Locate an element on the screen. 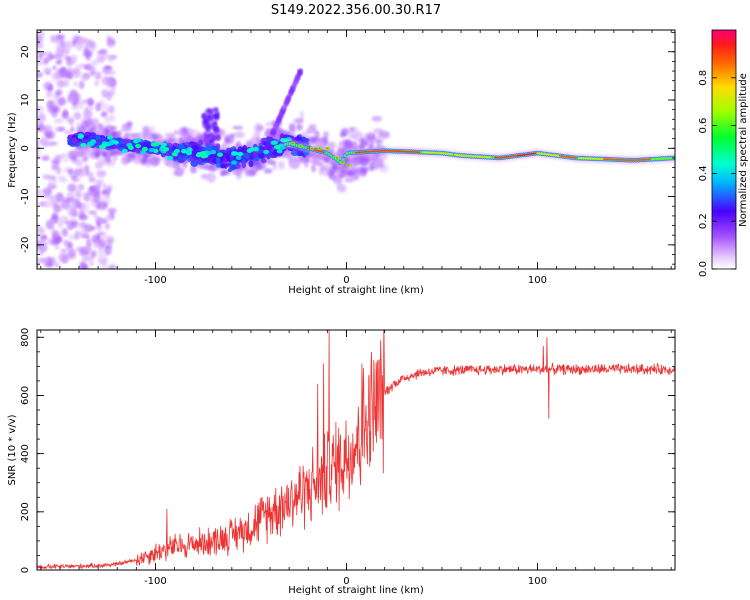 This screenshot has height=600, width=750. y-tick-label: -10 is located at coordinates (25, 196).